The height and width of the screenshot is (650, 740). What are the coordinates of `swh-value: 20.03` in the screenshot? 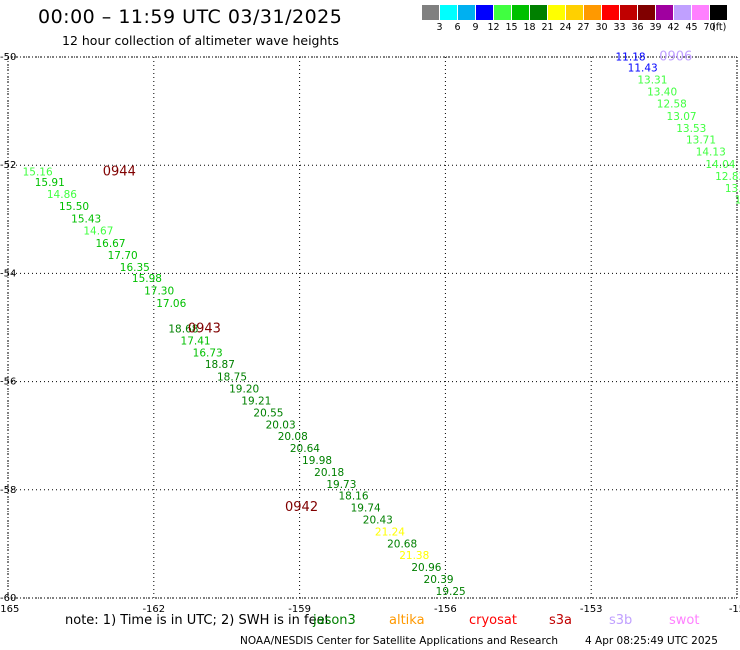 It's located at (281, 425).